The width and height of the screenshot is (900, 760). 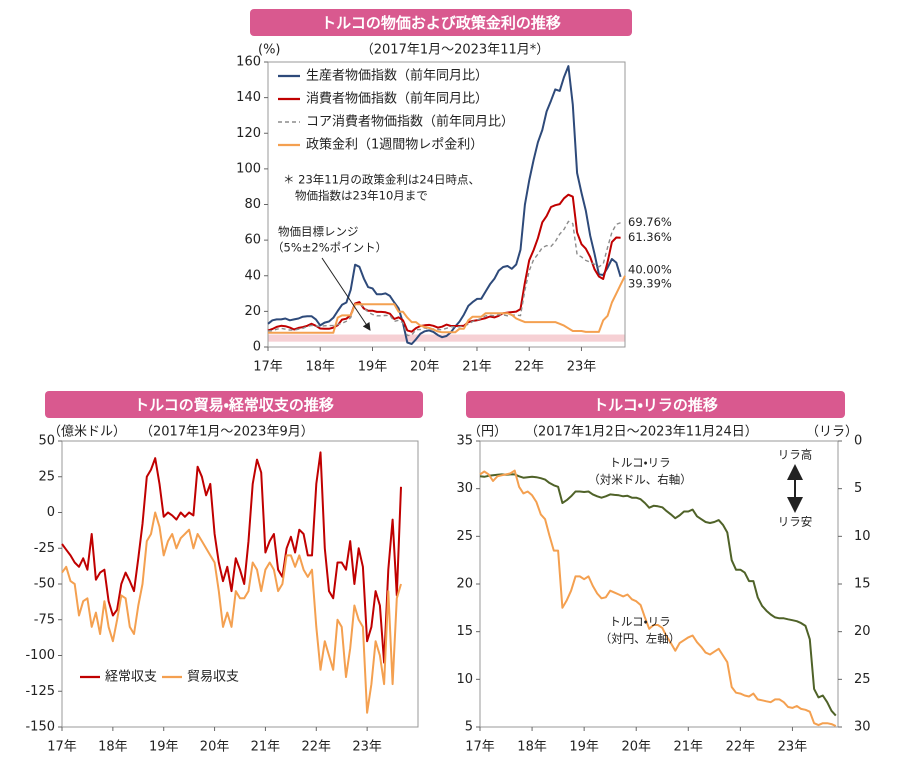 What do you see at coordinates (487, 432) in the screenshot?
I see `y-unit: （円）` at bounding box center [487, 432].